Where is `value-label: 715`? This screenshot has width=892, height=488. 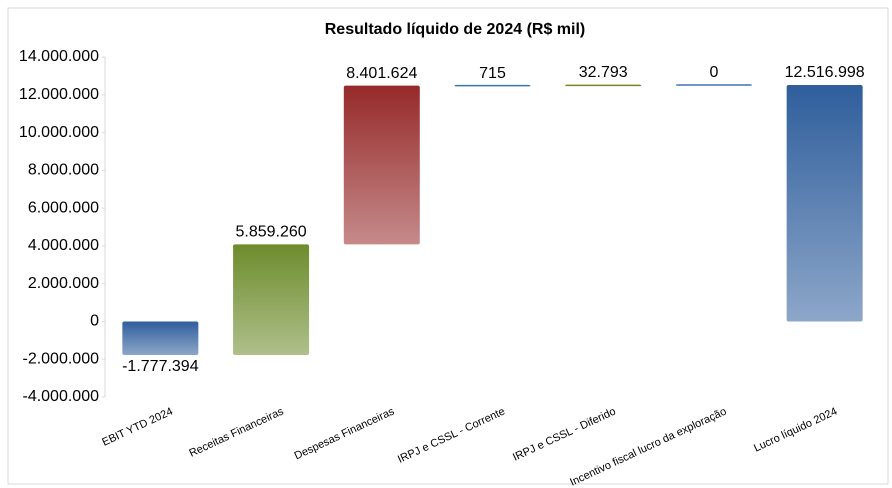 value-label: 715 is located at coordinates (492, 73).